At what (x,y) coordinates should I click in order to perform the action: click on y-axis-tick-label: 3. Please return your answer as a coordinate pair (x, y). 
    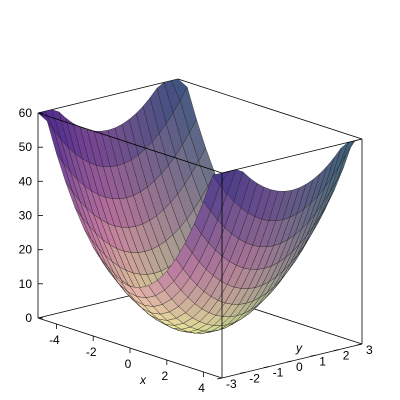
    Looking at the image, I should click on (369, 350).